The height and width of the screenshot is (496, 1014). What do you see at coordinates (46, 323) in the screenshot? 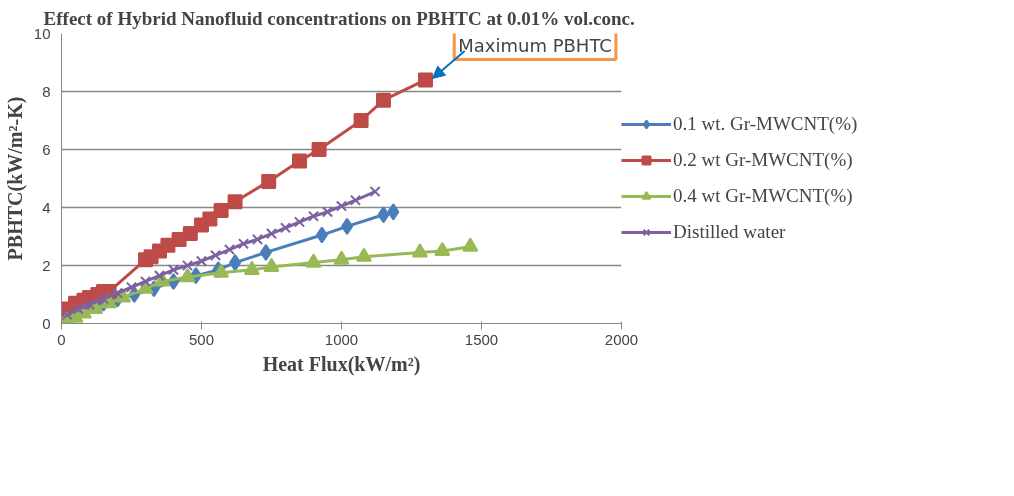
I see `y-tick-label: 0` at bounding box center [46, 323].